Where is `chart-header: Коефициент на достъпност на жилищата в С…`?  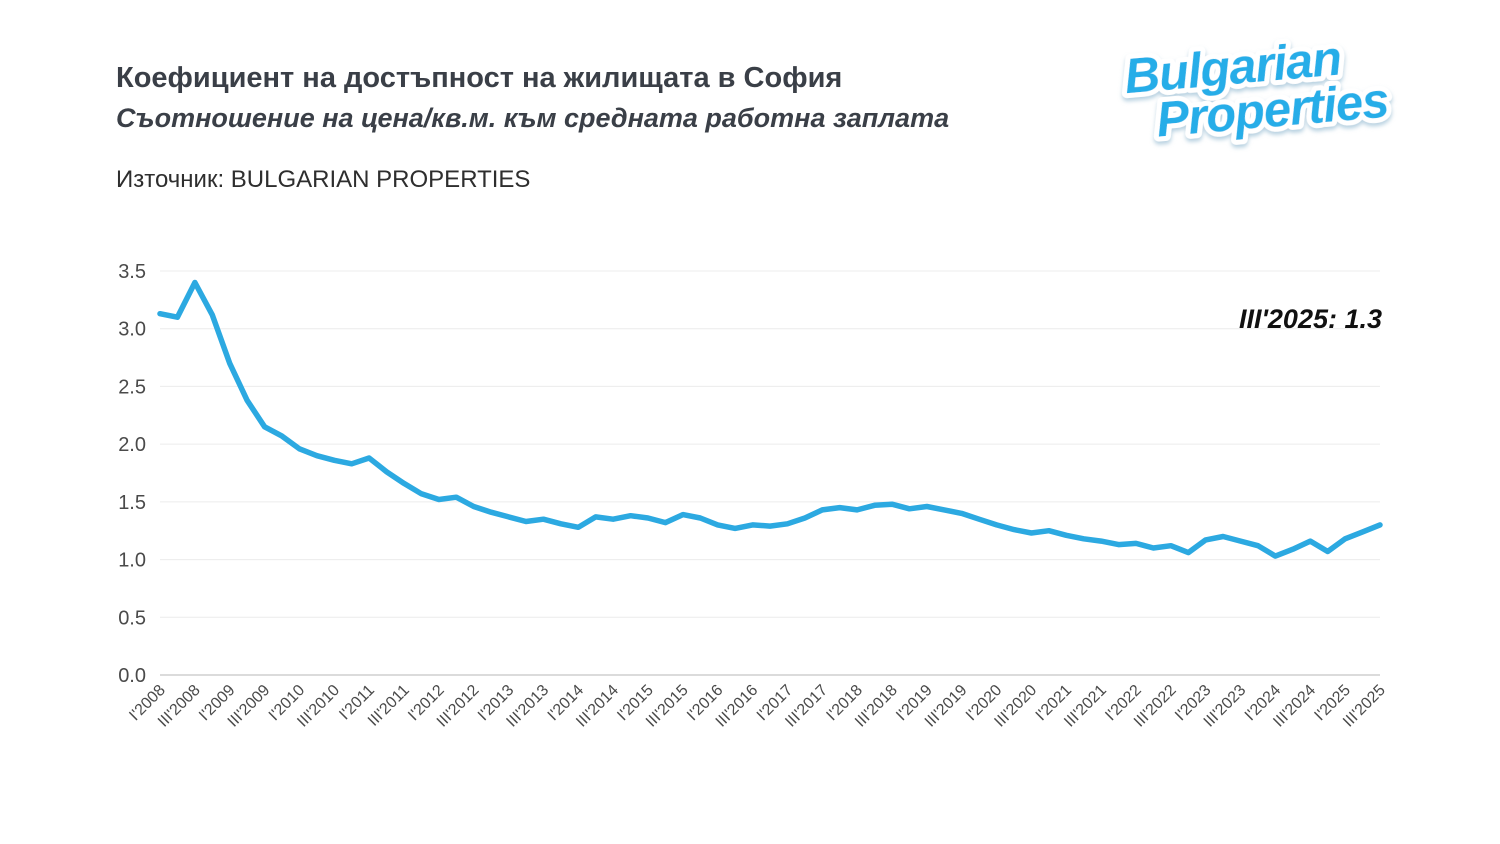 chart-header: Коефициент на достъпност на жилищата в С… is located at coordinates (532, 127).